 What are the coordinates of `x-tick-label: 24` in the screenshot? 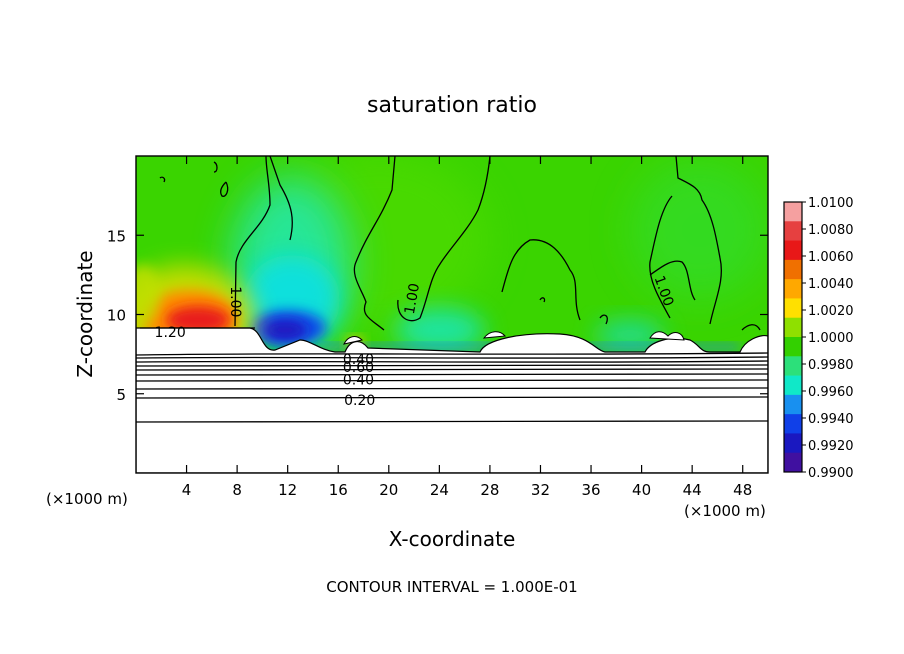 It's located at (439, 490).